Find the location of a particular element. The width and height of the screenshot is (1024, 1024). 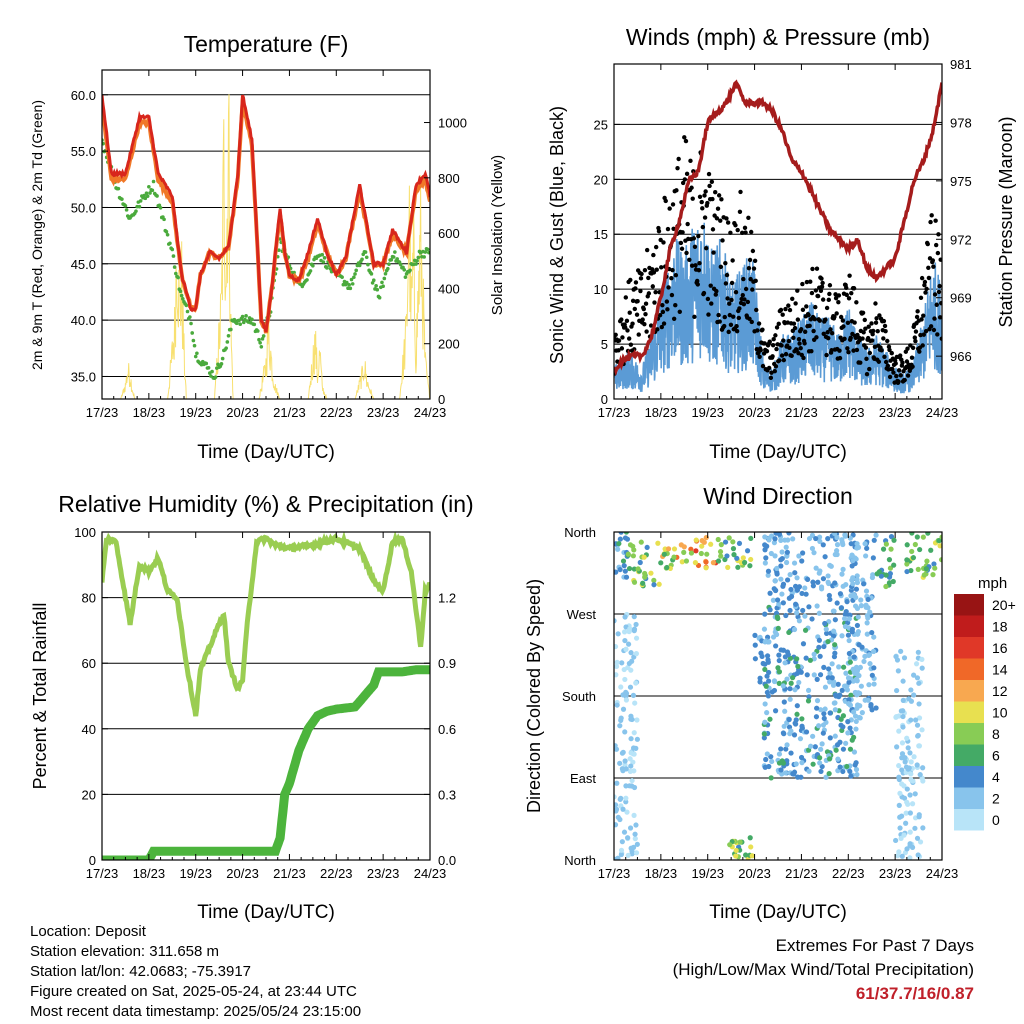

humidity-y-ticks: 0 20 40 60 80 100 is located at coordinates (91, 696).